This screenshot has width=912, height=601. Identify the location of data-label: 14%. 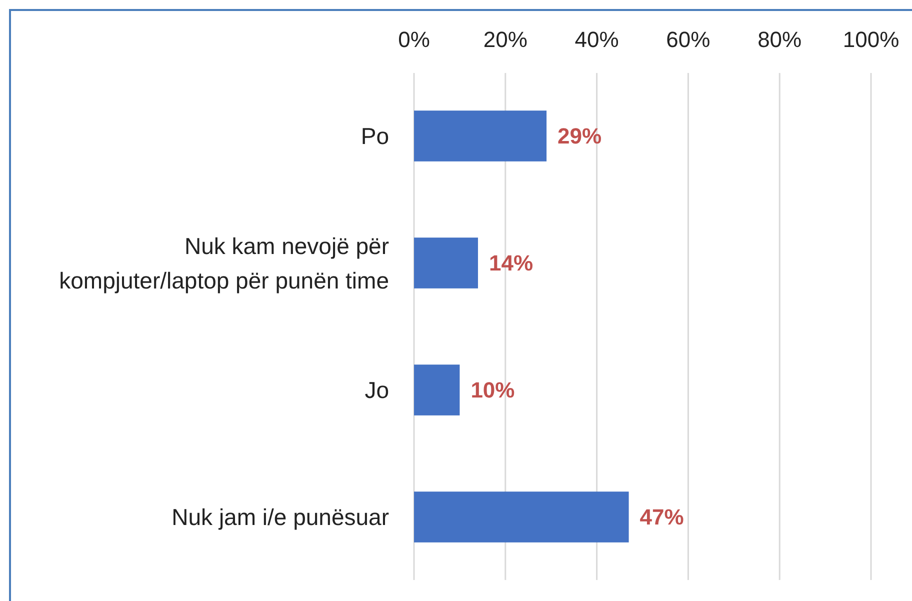
(511, 263).